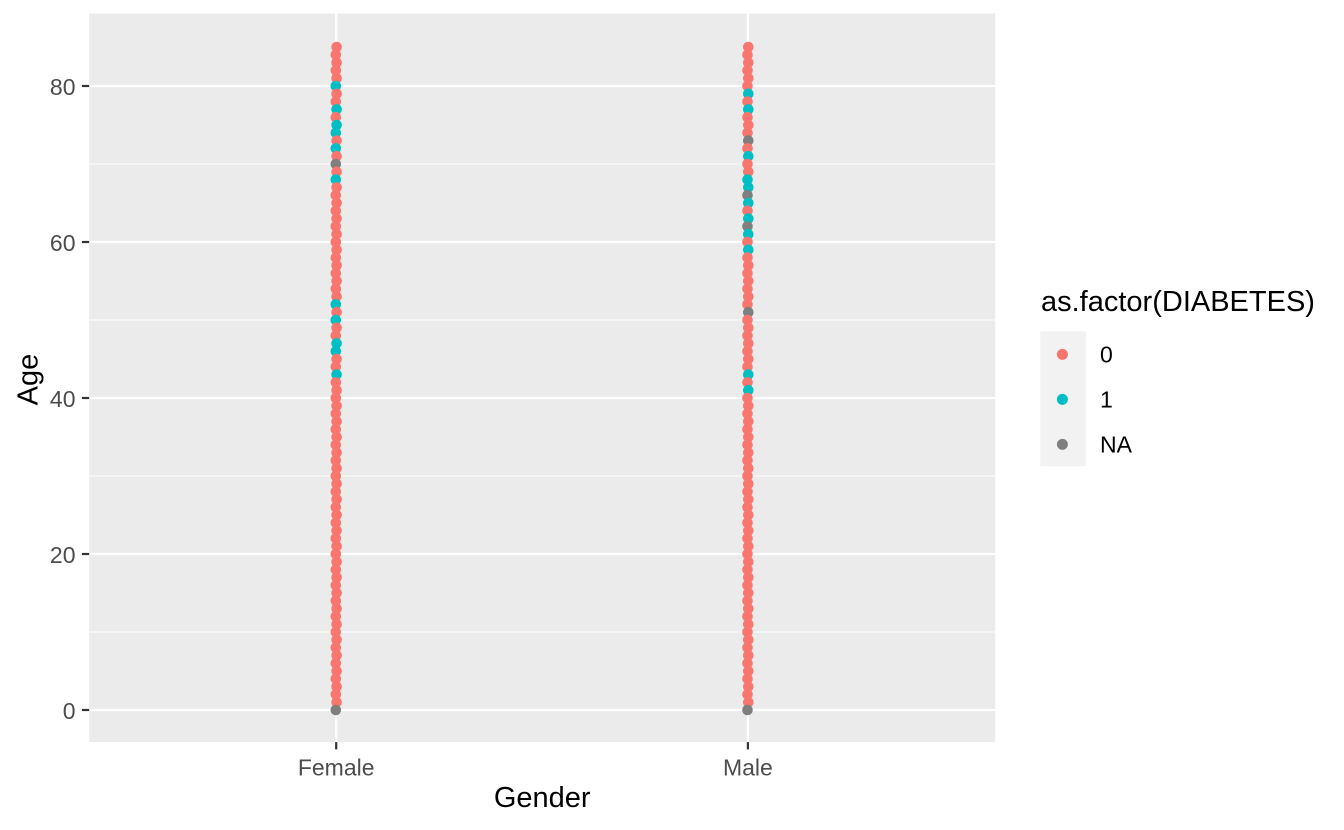 Image resolution: width=1344 pixels, height=830 pixels. Describe the element at coordinates (63, 243) in the screenshot. I see `svg-text: 60` at that location.